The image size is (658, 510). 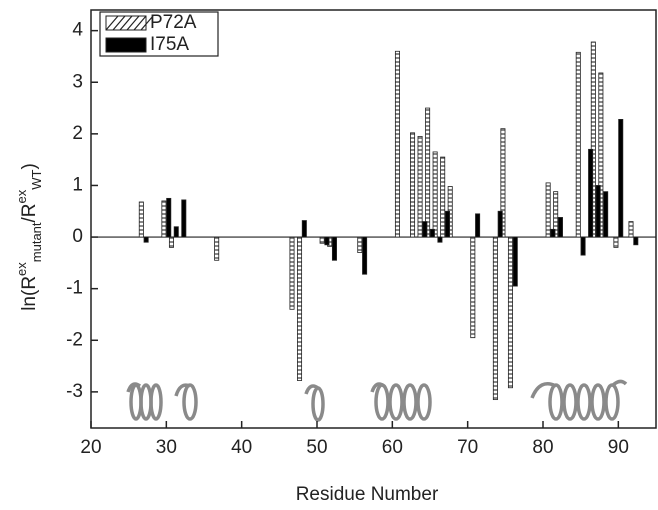 I want to click on x-tick-label: 20, so click(x=90, y=447).